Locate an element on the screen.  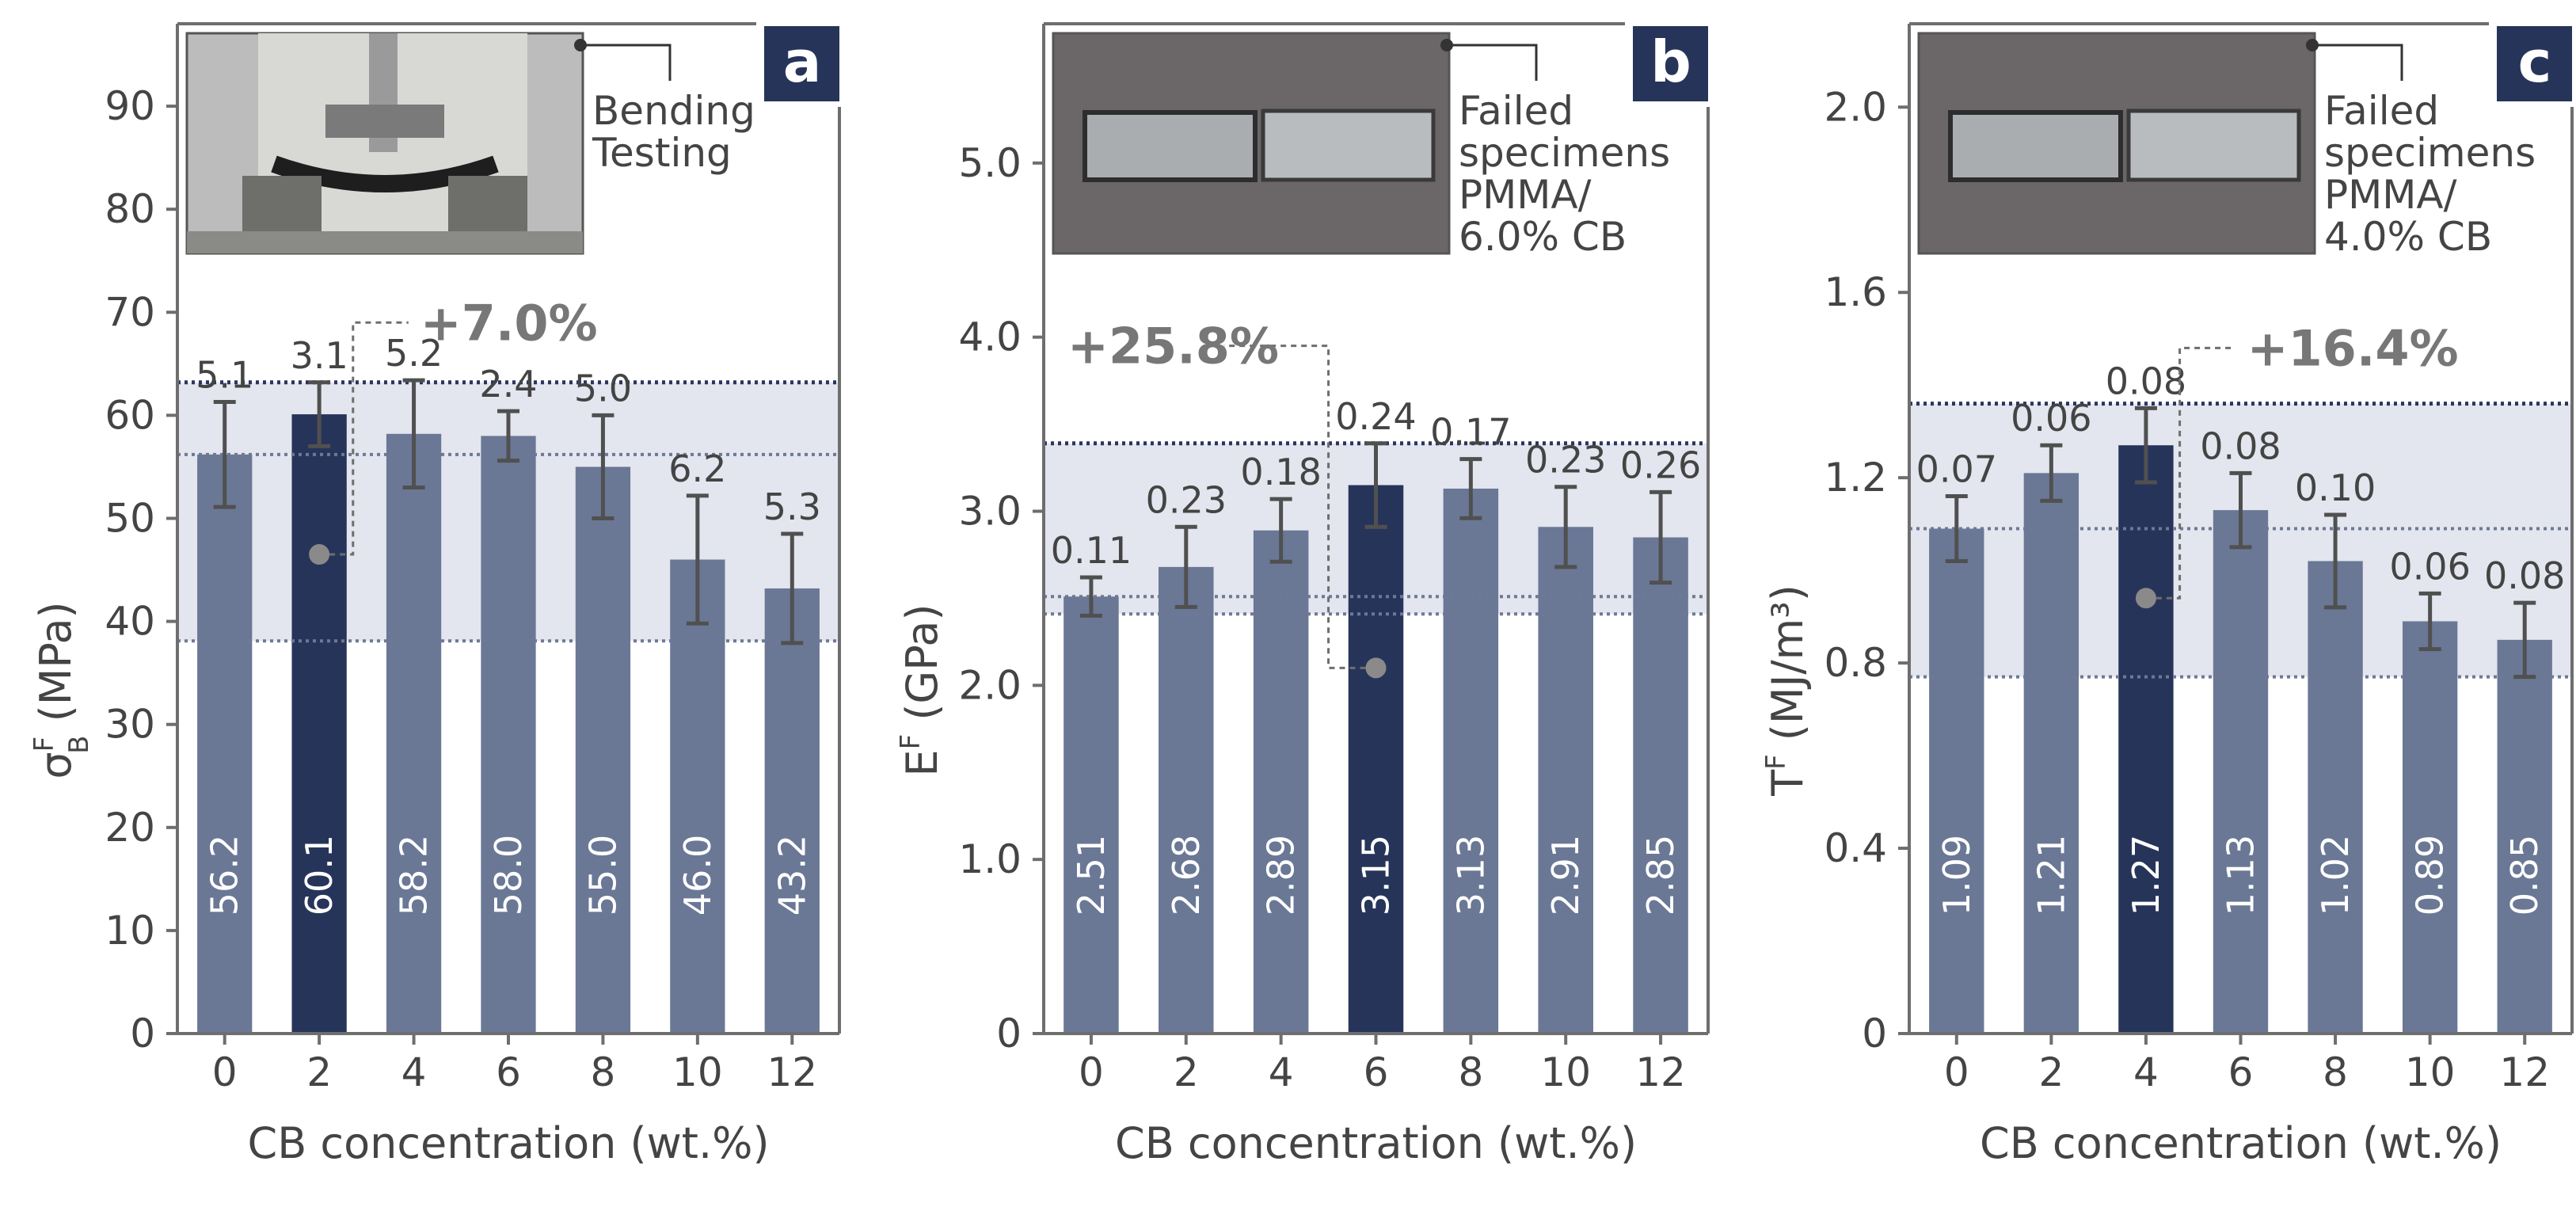
y-axis-symbol: E is located at coordinates (922, 762).